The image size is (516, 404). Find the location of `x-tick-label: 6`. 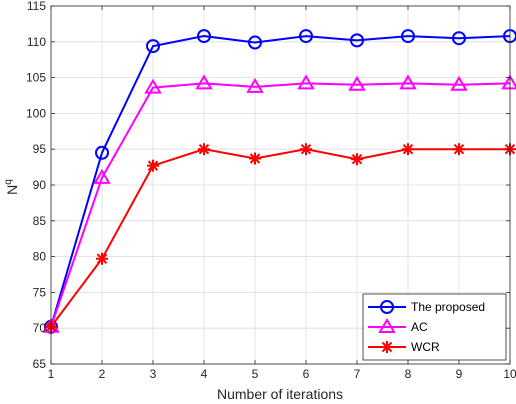

x-tick-label: 6 is located at coordinates (306, 374).